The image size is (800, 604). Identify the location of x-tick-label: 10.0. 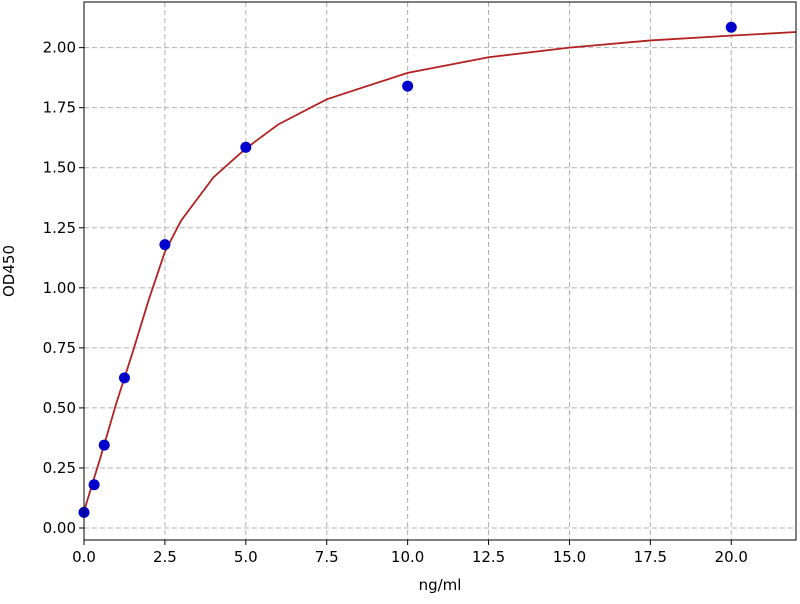
(407, 557).